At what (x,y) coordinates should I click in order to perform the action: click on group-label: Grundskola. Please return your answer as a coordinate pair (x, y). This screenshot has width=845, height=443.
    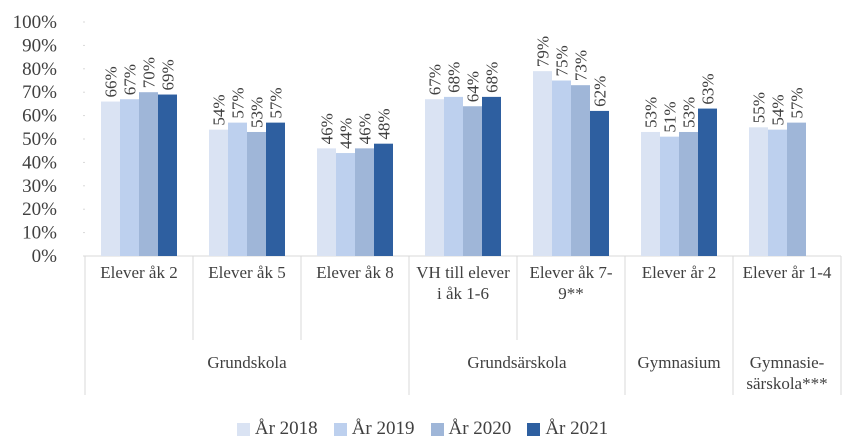
    Looking at the image, I should click on (247, 362).